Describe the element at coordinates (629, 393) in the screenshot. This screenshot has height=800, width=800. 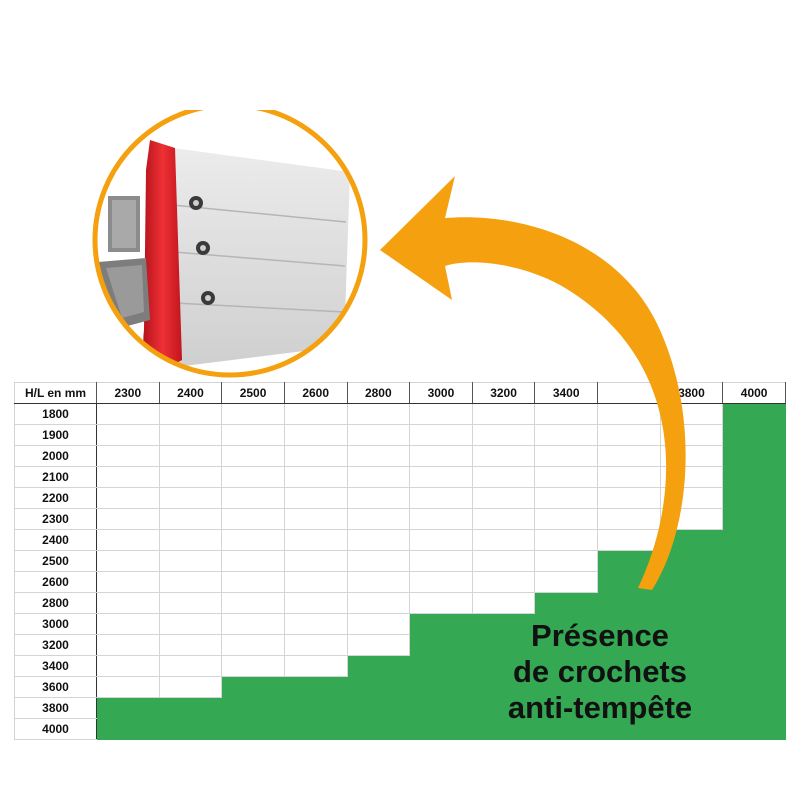
I see `column-header` at that location.